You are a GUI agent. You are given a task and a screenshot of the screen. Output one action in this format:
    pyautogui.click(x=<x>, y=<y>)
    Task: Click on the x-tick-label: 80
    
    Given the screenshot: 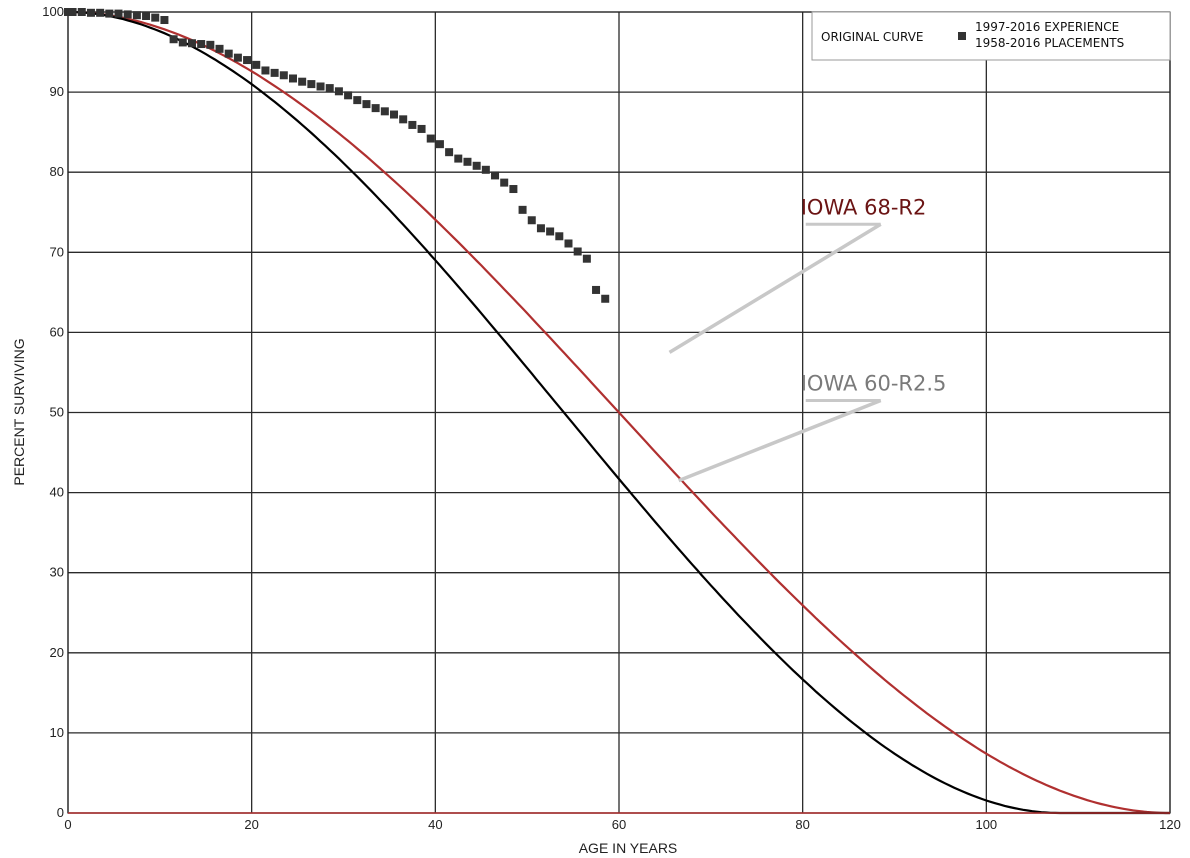 What is the action you would take?
    pyautogui.click(x=802, y=824)
    